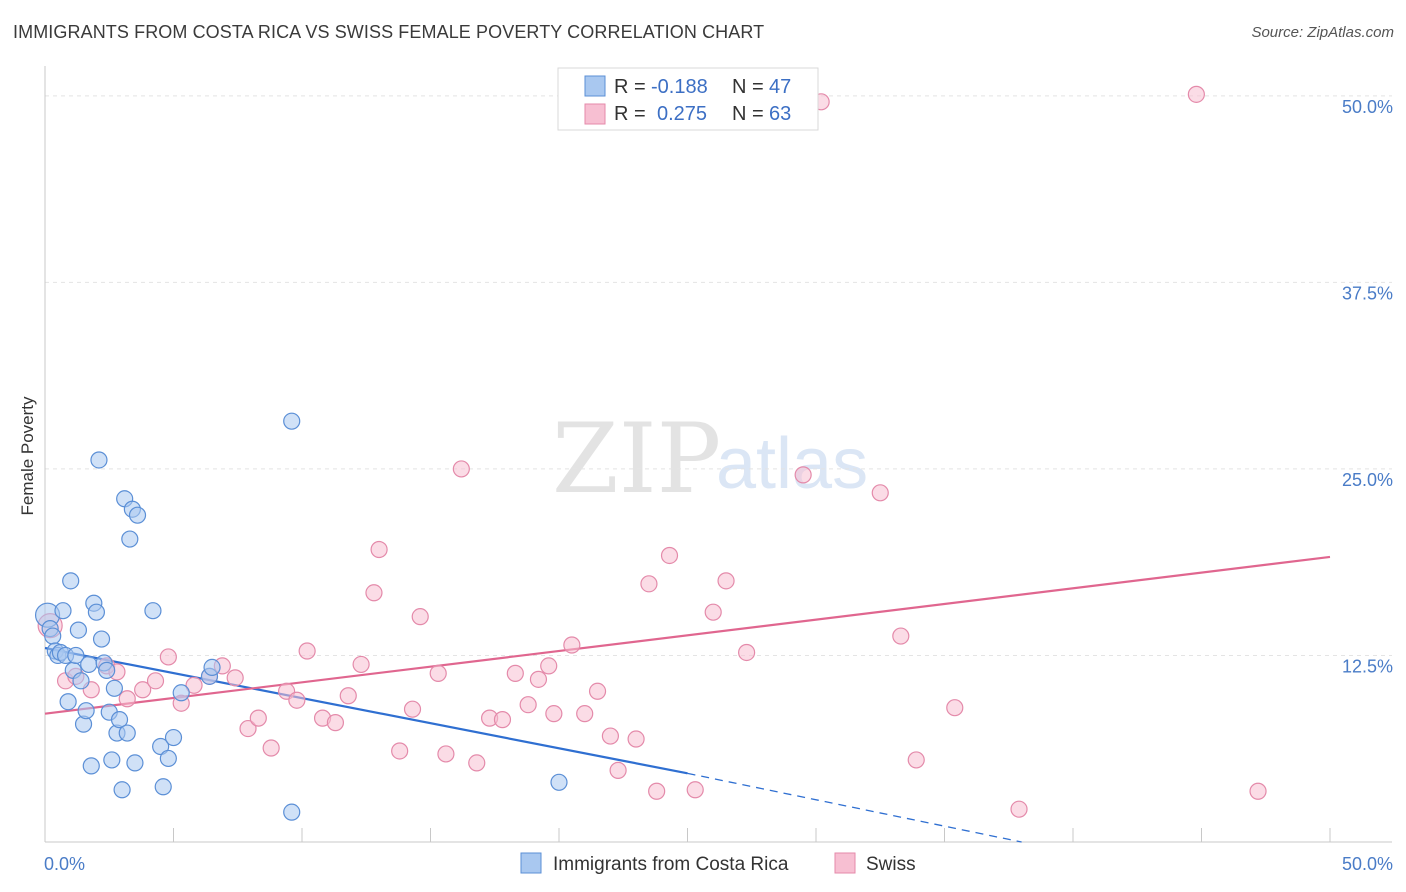 The image size is (1406, 892). What do you see at coordinates (595, 114) in the screenshot?
I see `legend-swatch-pink` at bounding box center [595, 114].